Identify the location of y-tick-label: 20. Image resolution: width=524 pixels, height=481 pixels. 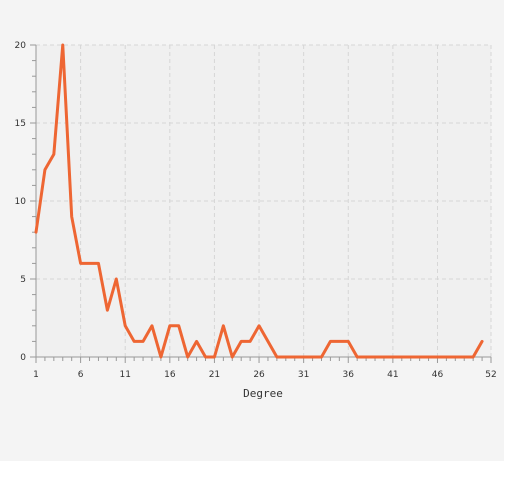
(21, 46).